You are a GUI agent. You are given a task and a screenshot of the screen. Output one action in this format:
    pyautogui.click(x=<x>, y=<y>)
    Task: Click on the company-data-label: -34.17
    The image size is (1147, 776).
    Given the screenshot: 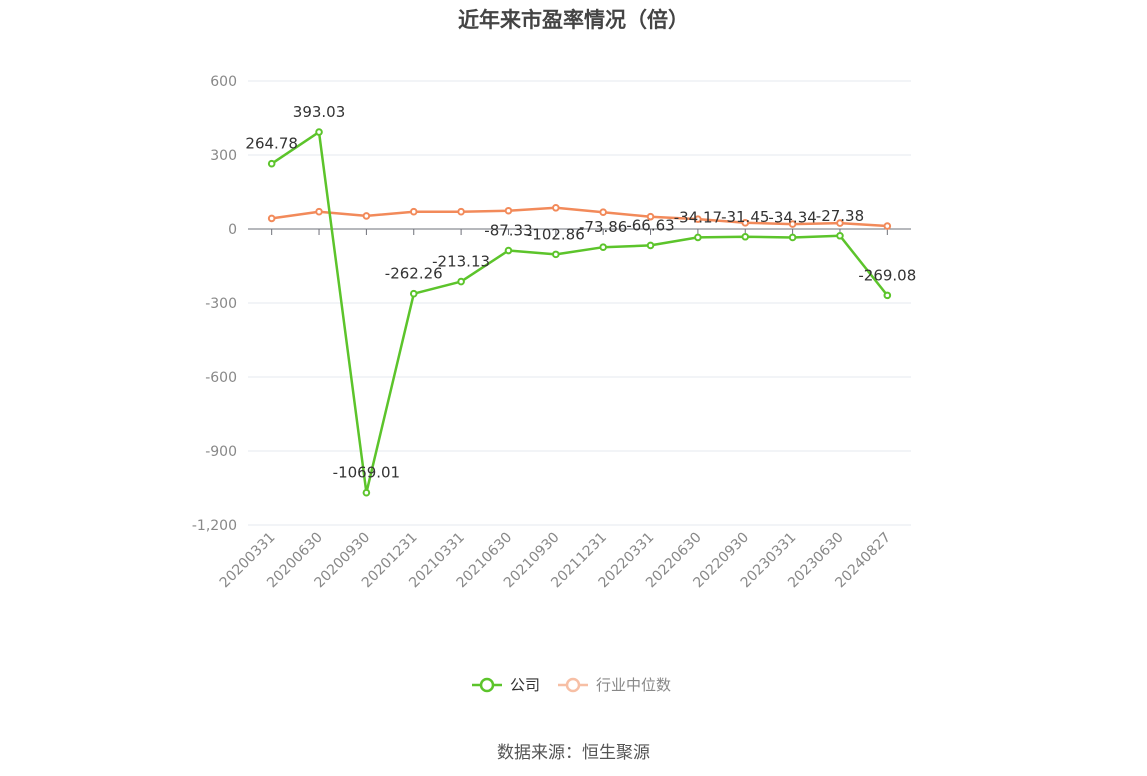 What is the action you would take?
    pyautogui.click(x=698, y=217)
    